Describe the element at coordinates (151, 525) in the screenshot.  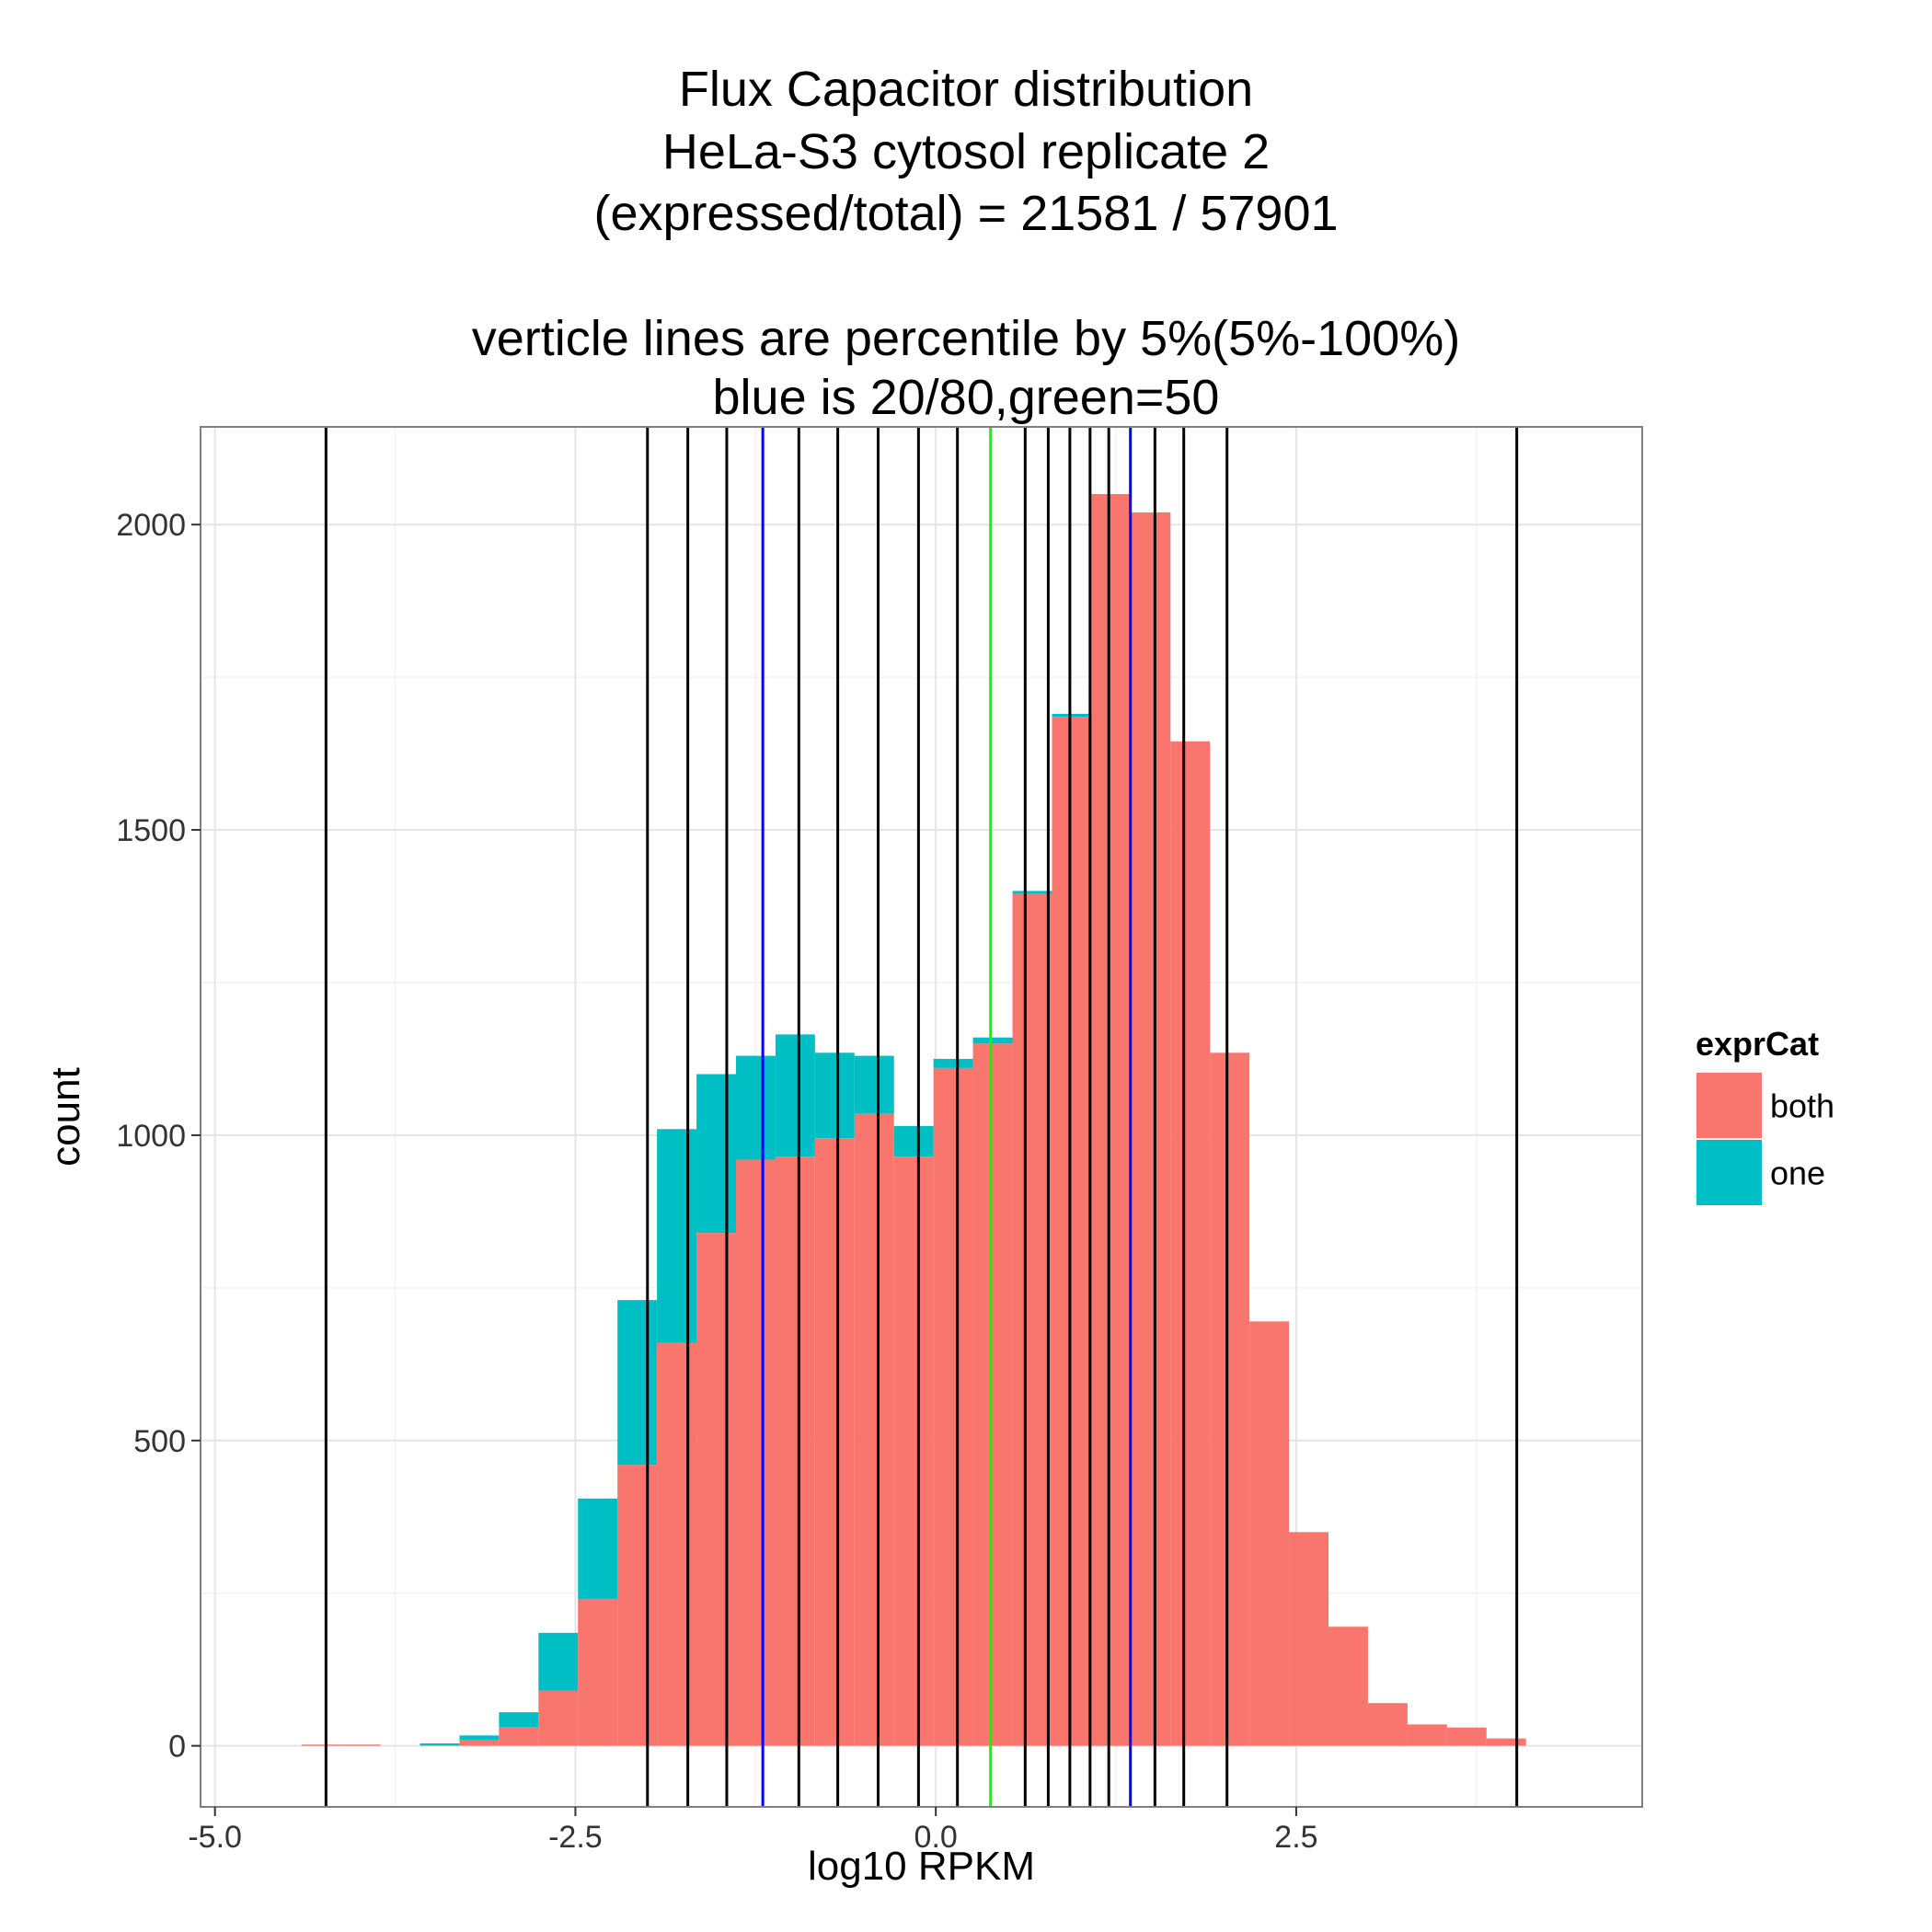
I see `y-tick-label: 2000` at that location.